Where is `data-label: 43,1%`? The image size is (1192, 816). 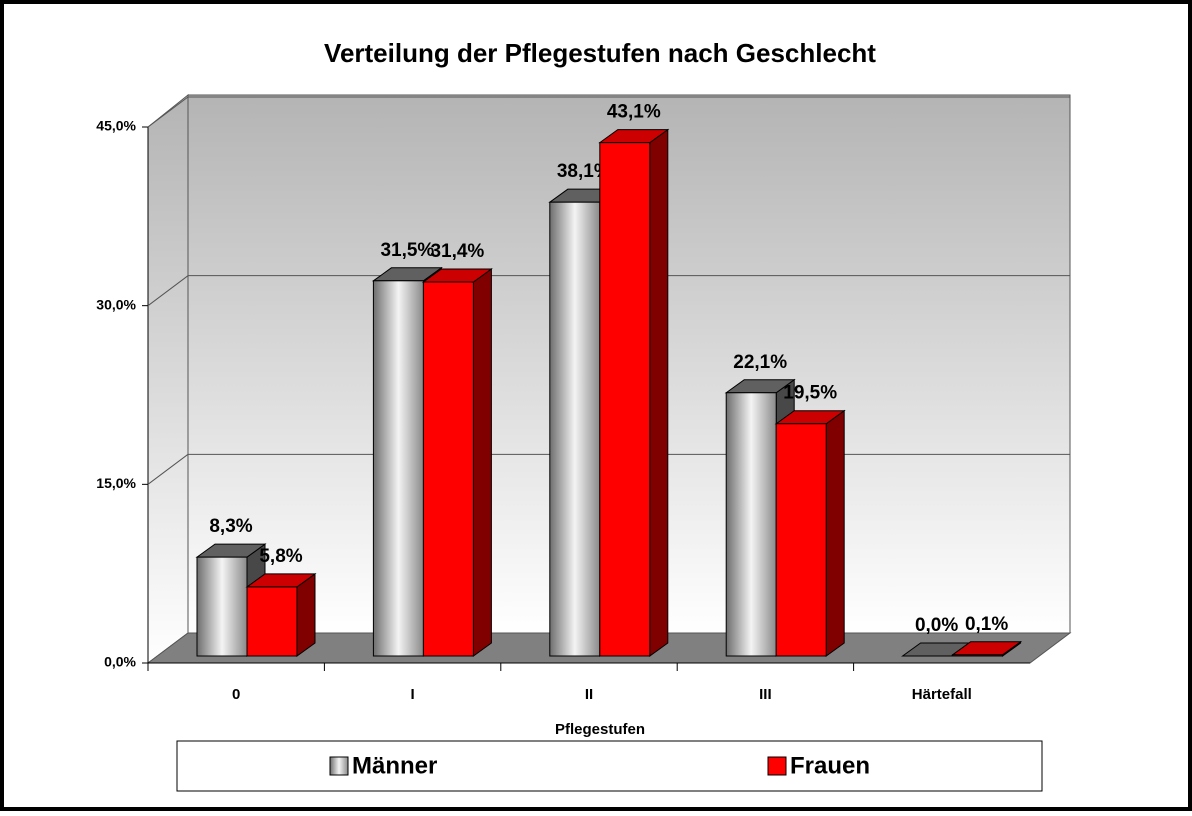
data-label: 43,1% is located at coordinates (634, 112).